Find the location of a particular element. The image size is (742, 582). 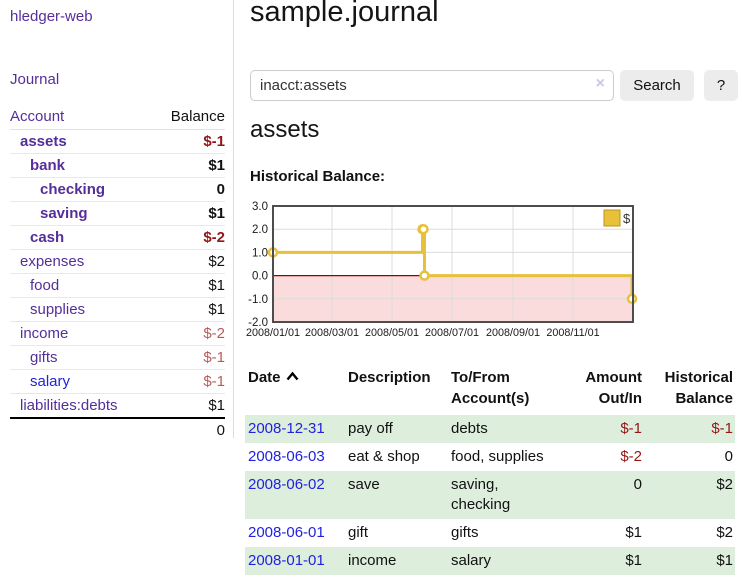

balance-column-header: Historical Balance is located at coordinates (698, 388).